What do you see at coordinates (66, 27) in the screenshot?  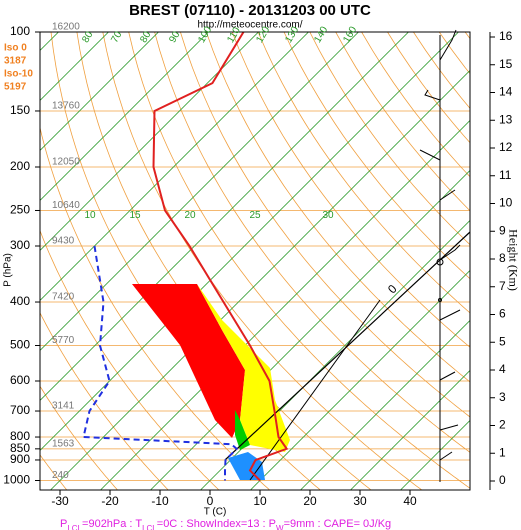 I see `geopotential-label: 16200` at bounding box center [66, 27].